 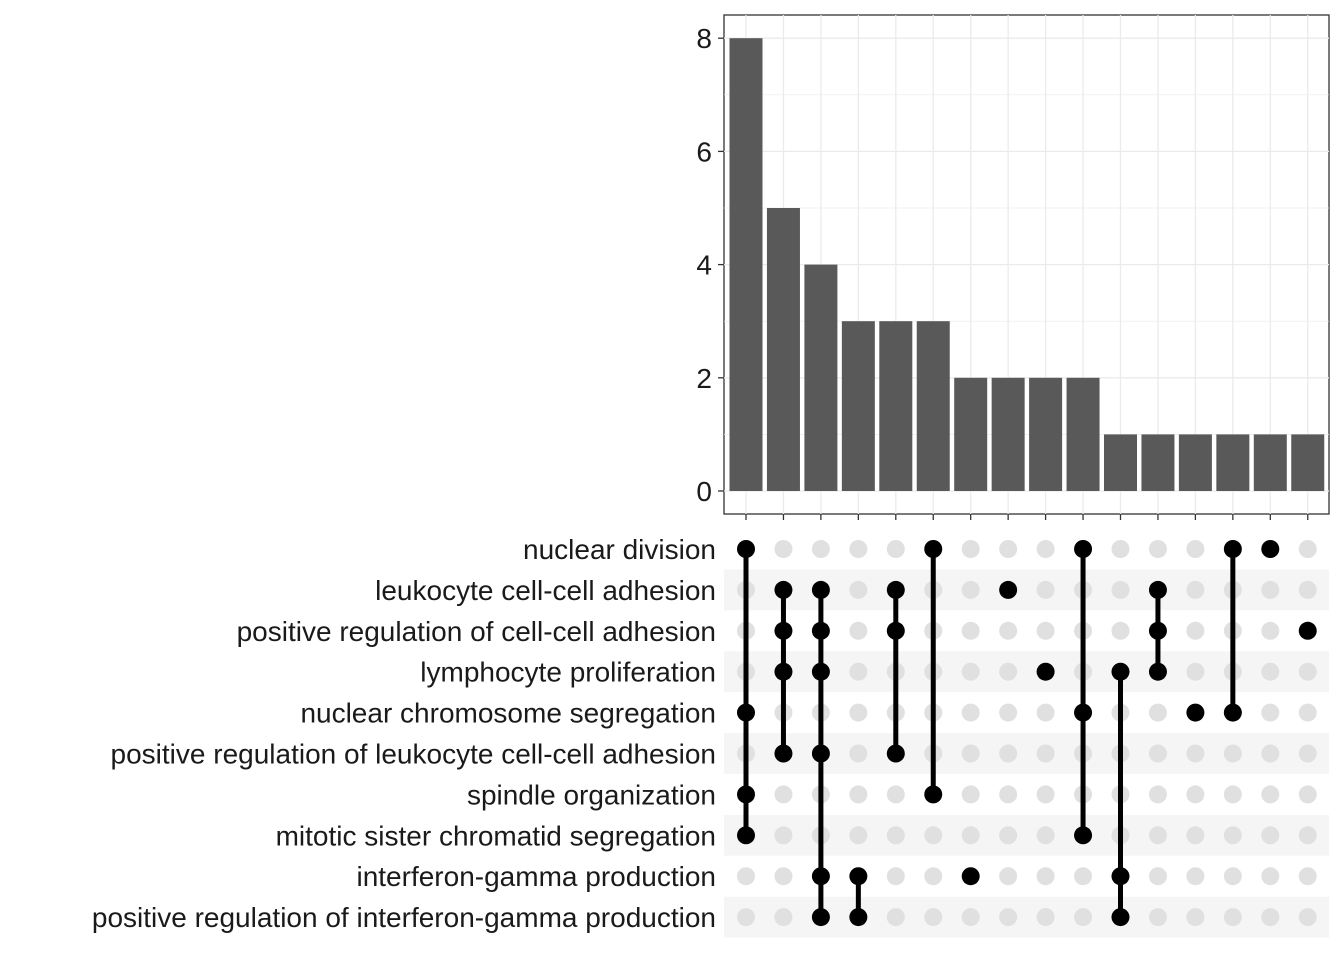 I want to click on y-tick-label: 0, so click(x=704, y=491).